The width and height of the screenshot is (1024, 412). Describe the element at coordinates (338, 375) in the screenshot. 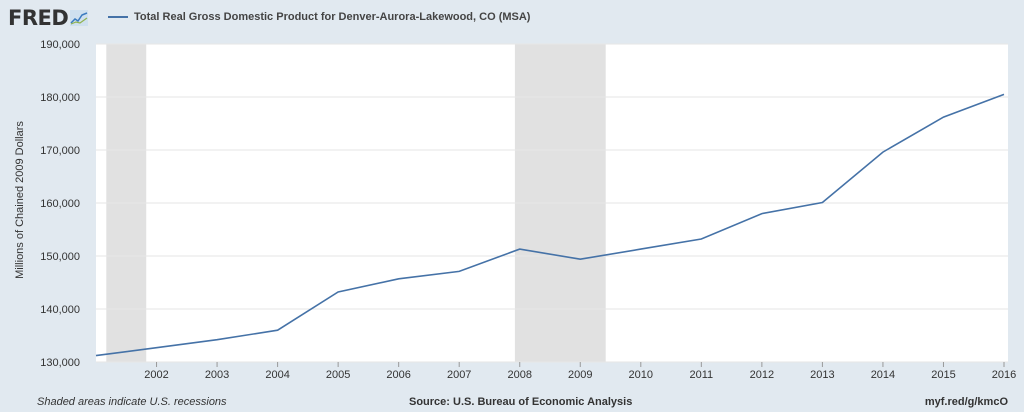

I see `x-tick-label: 2005` at that location.